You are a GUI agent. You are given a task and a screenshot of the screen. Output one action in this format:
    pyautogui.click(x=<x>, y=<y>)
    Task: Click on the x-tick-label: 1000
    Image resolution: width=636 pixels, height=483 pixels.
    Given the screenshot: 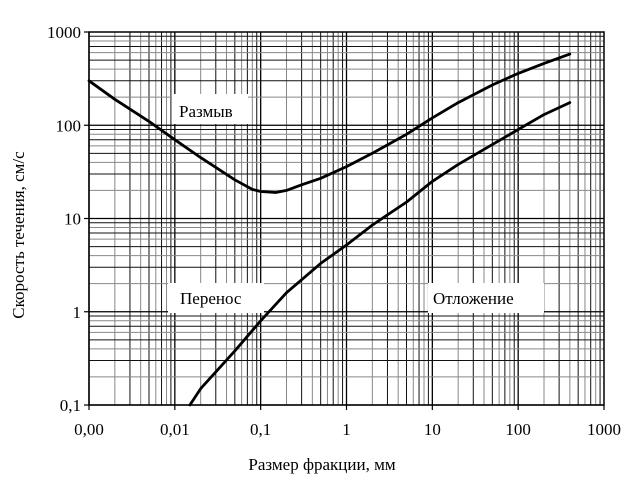 What is the action you would take?
    pyautogui.click(x=604, y=429)
    